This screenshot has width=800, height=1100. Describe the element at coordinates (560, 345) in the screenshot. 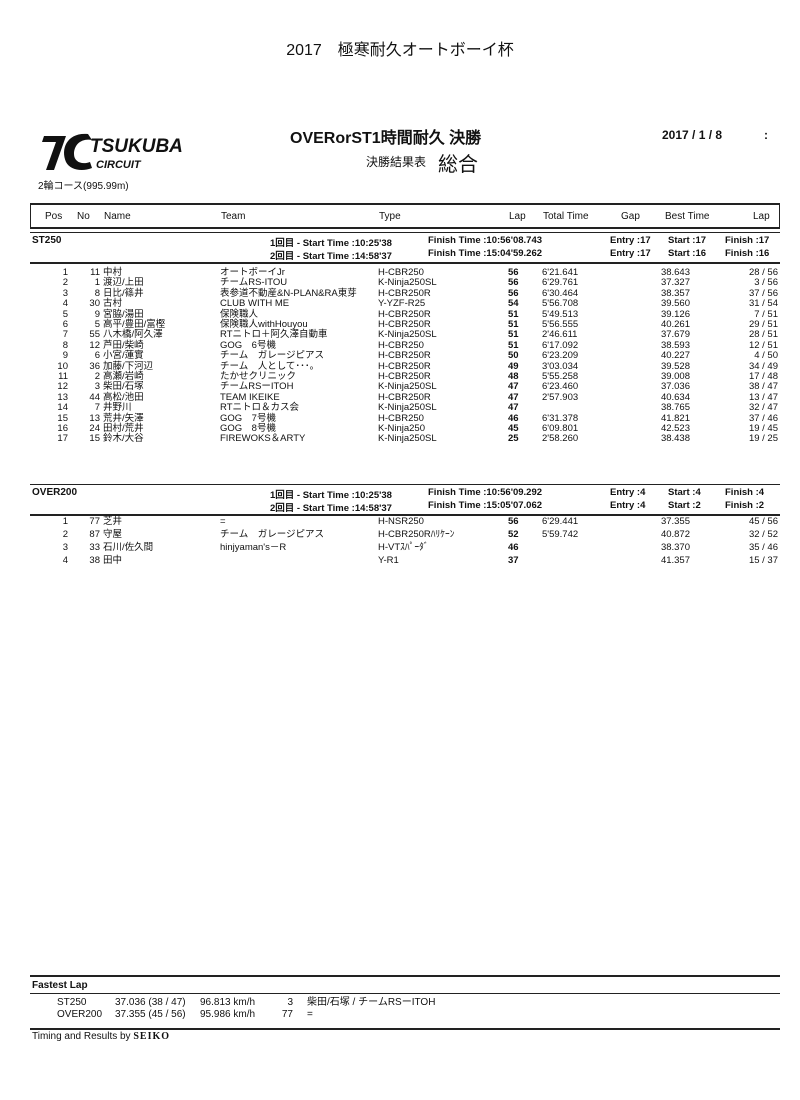

I see `cell-total-time: 6'17.092` at that location.